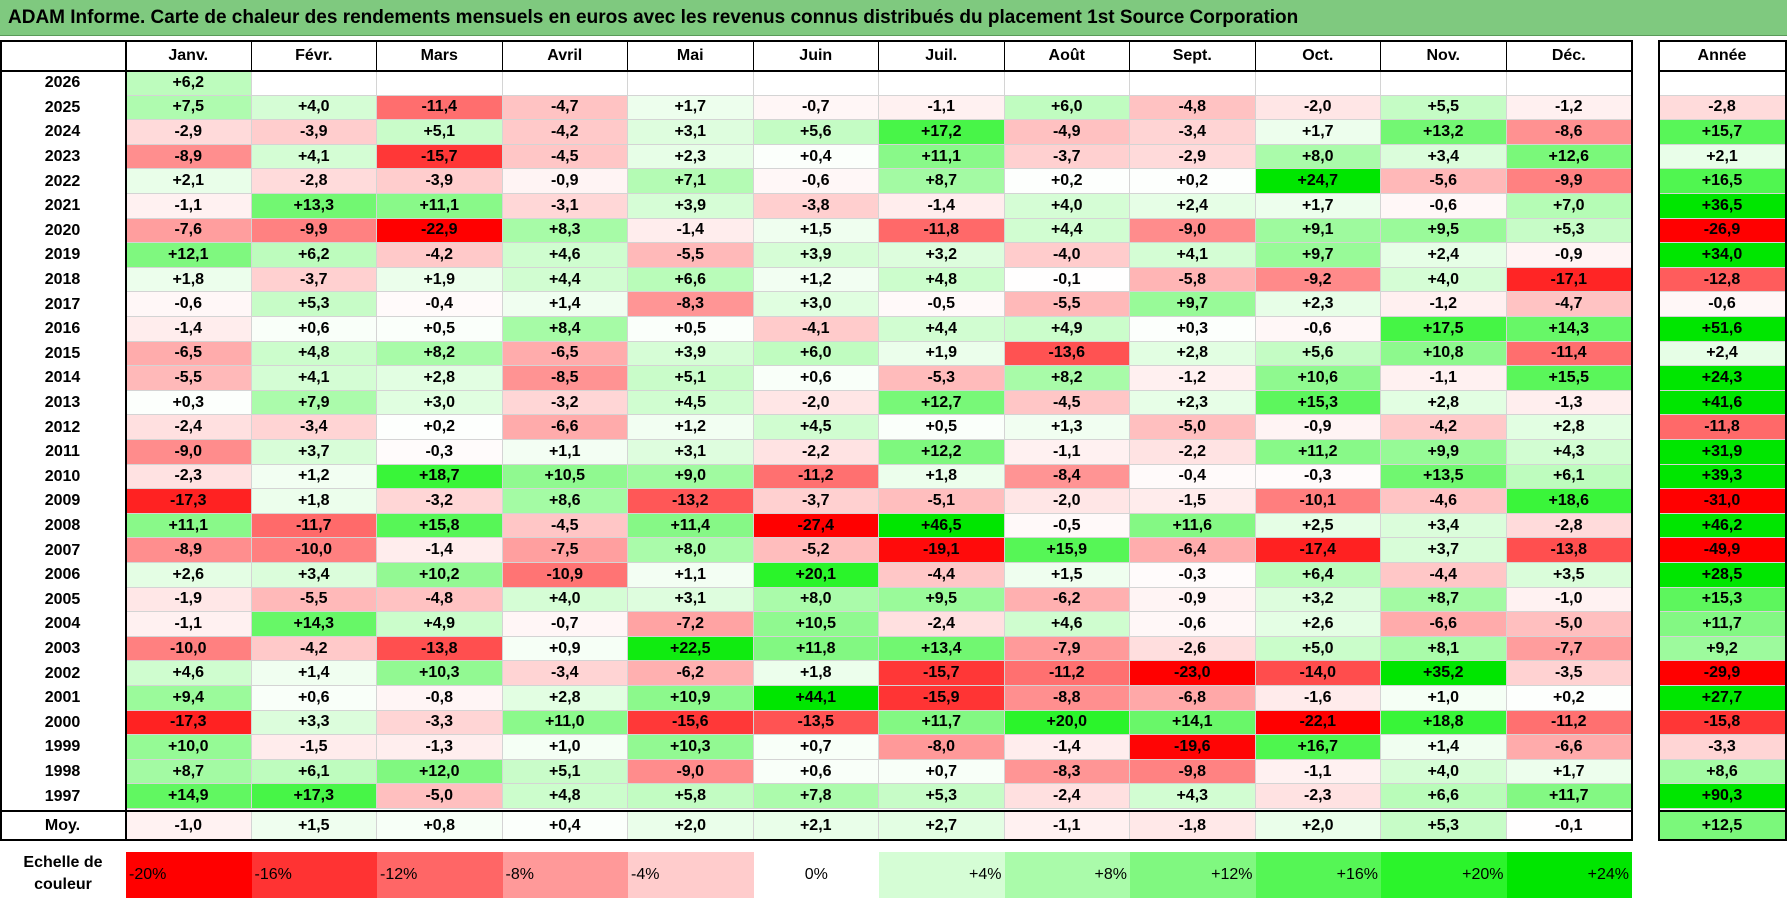 This screenshot has width=1787, height=912. What do you see at coordinates (1193, 772) in the screenshot?
I see `heatmap-cell: -9,8` at bounding box center [1193, 772].